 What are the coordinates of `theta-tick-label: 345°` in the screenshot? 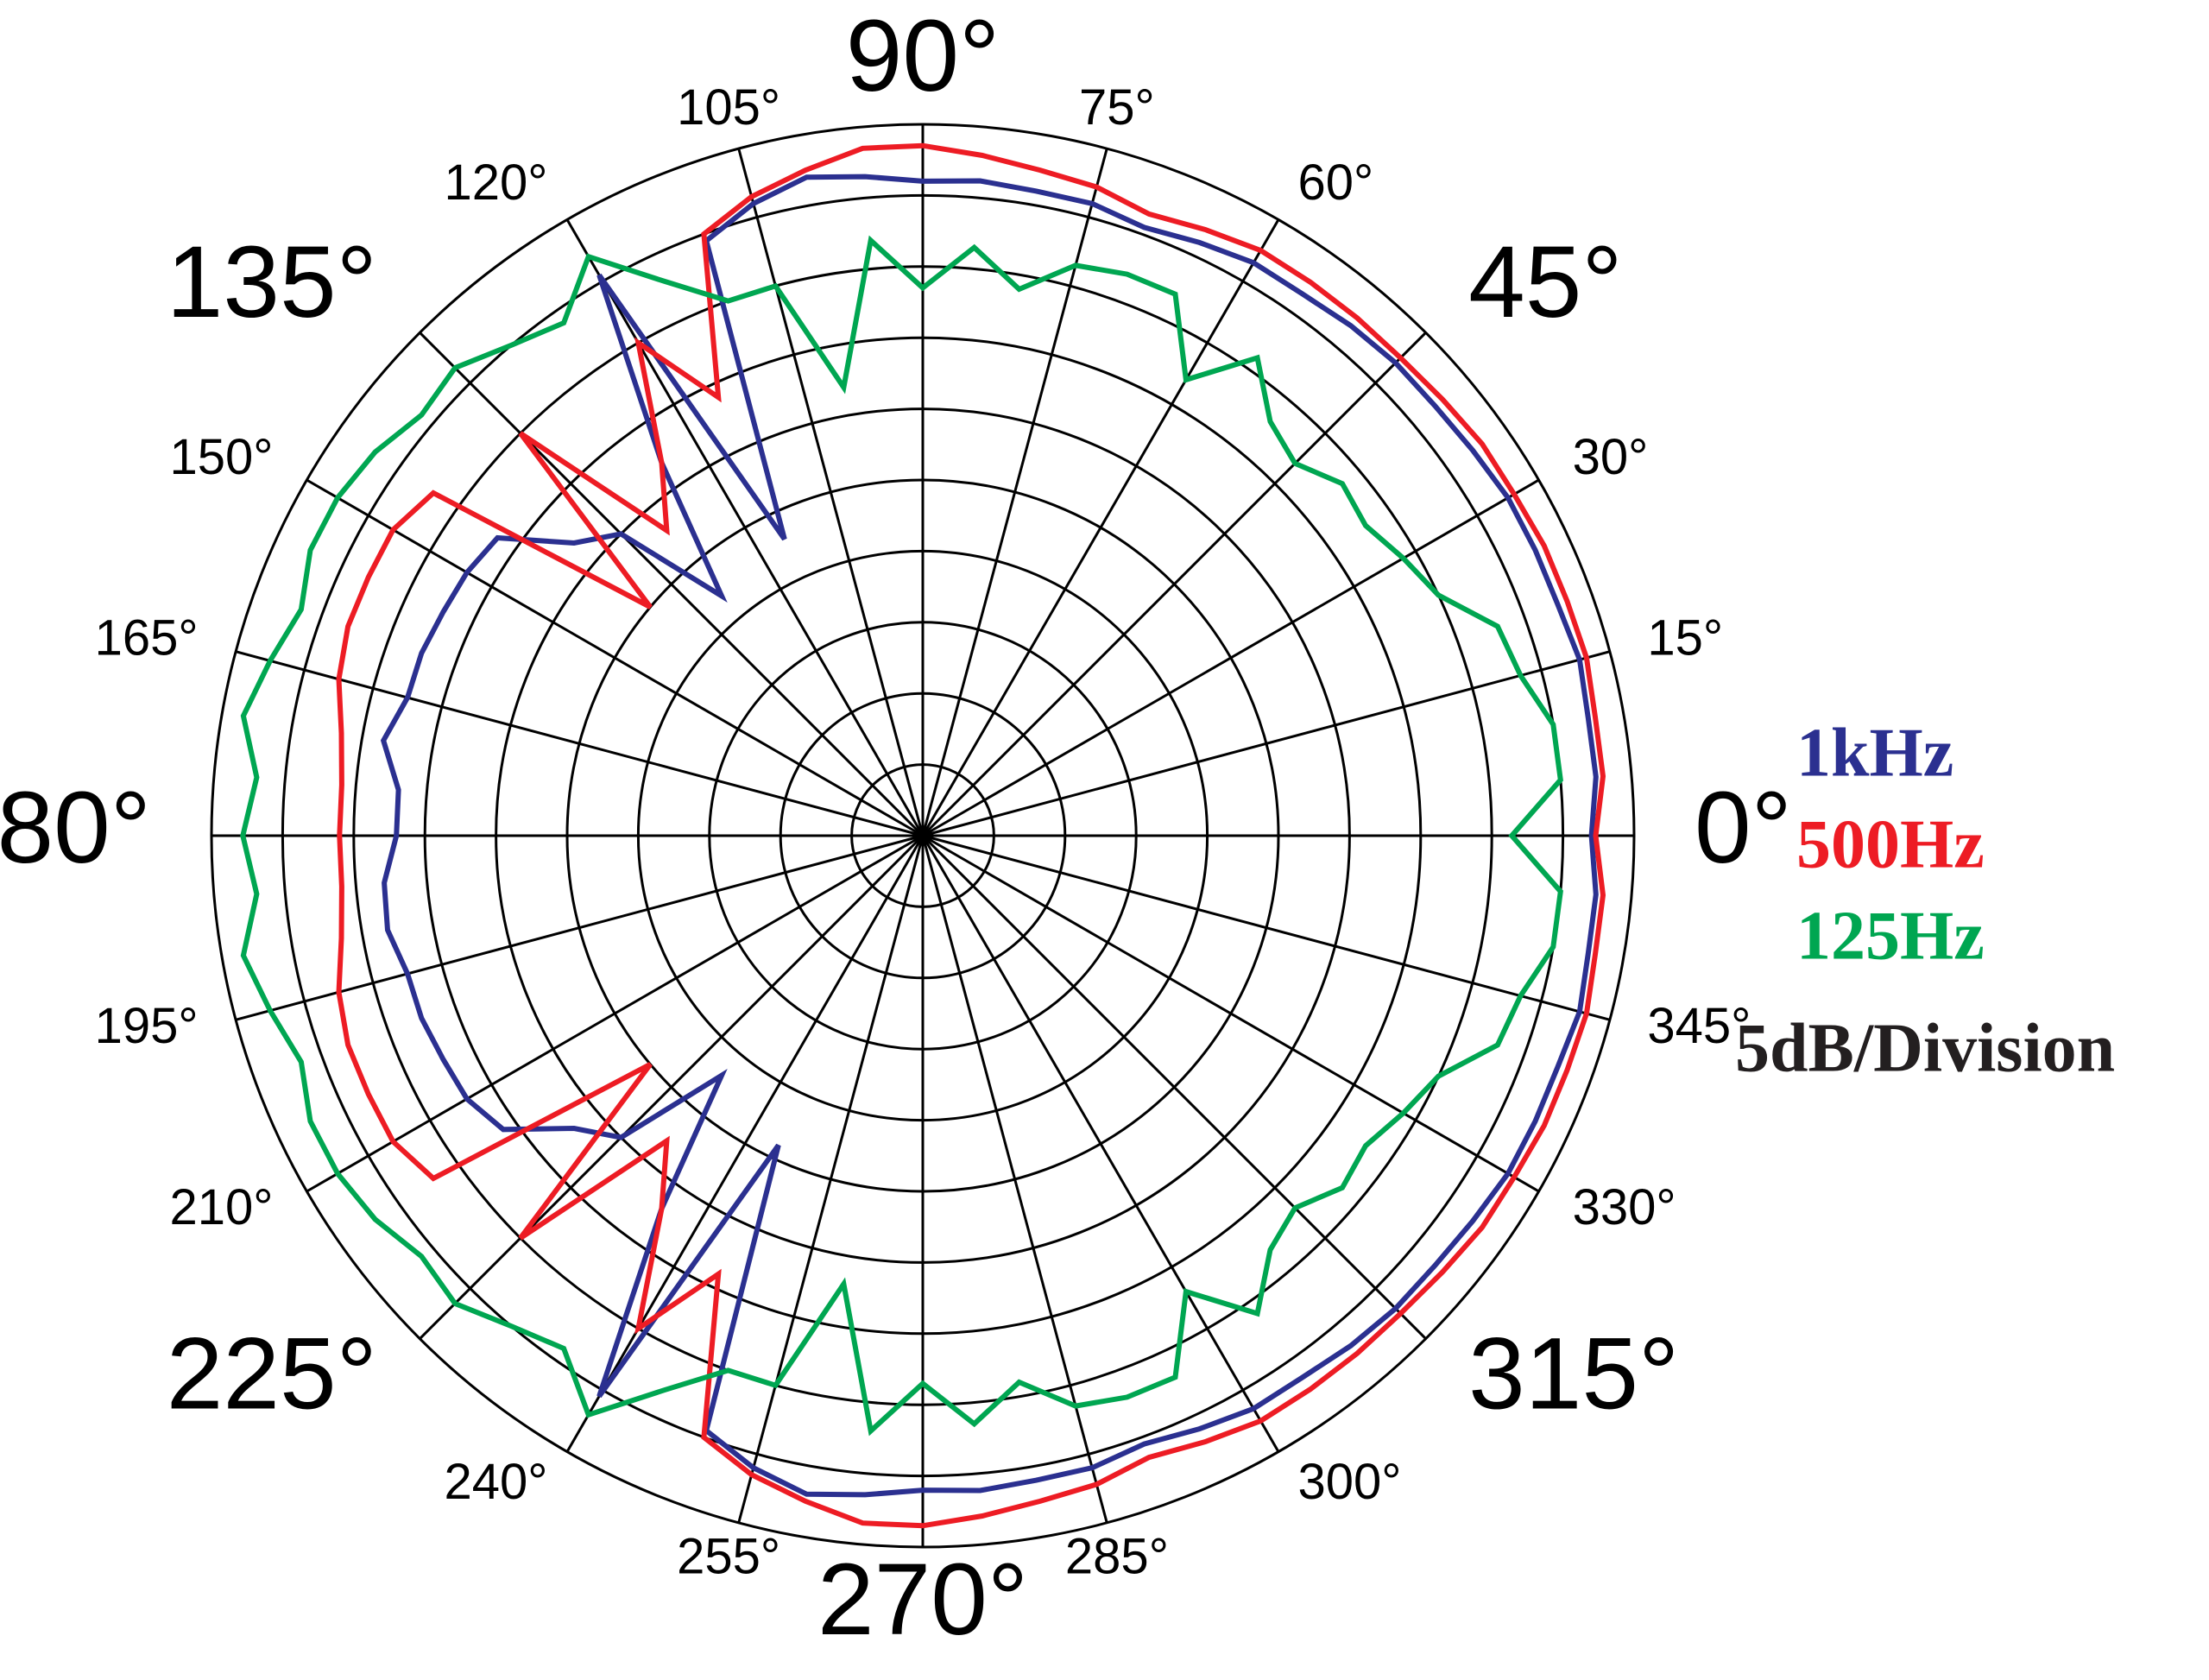 It's located at (1699, 1026).